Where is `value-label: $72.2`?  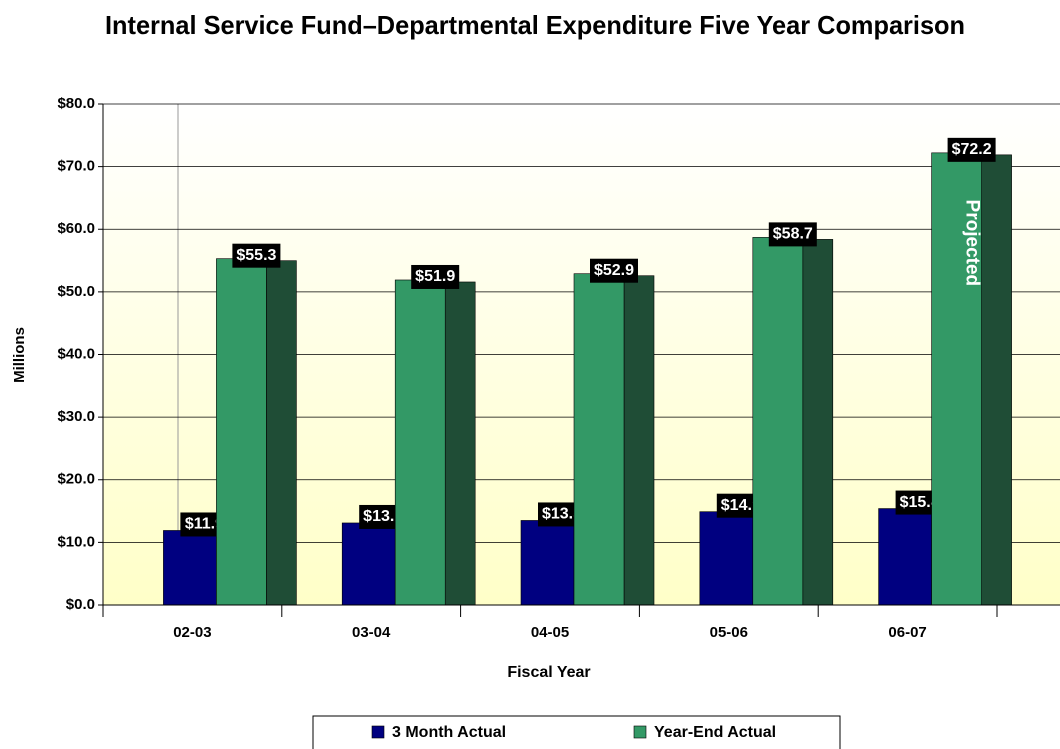
value-label: $72.2 is located at coordinates (971, 149).